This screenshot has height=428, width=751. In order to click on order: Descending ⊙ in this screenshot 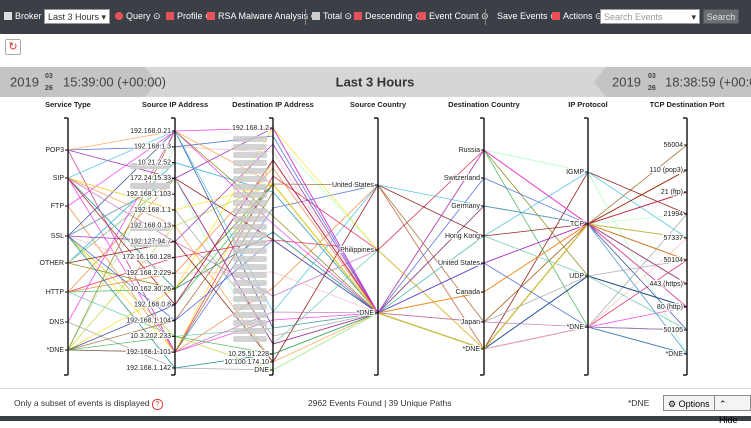, I will do `click(388, 16)`.